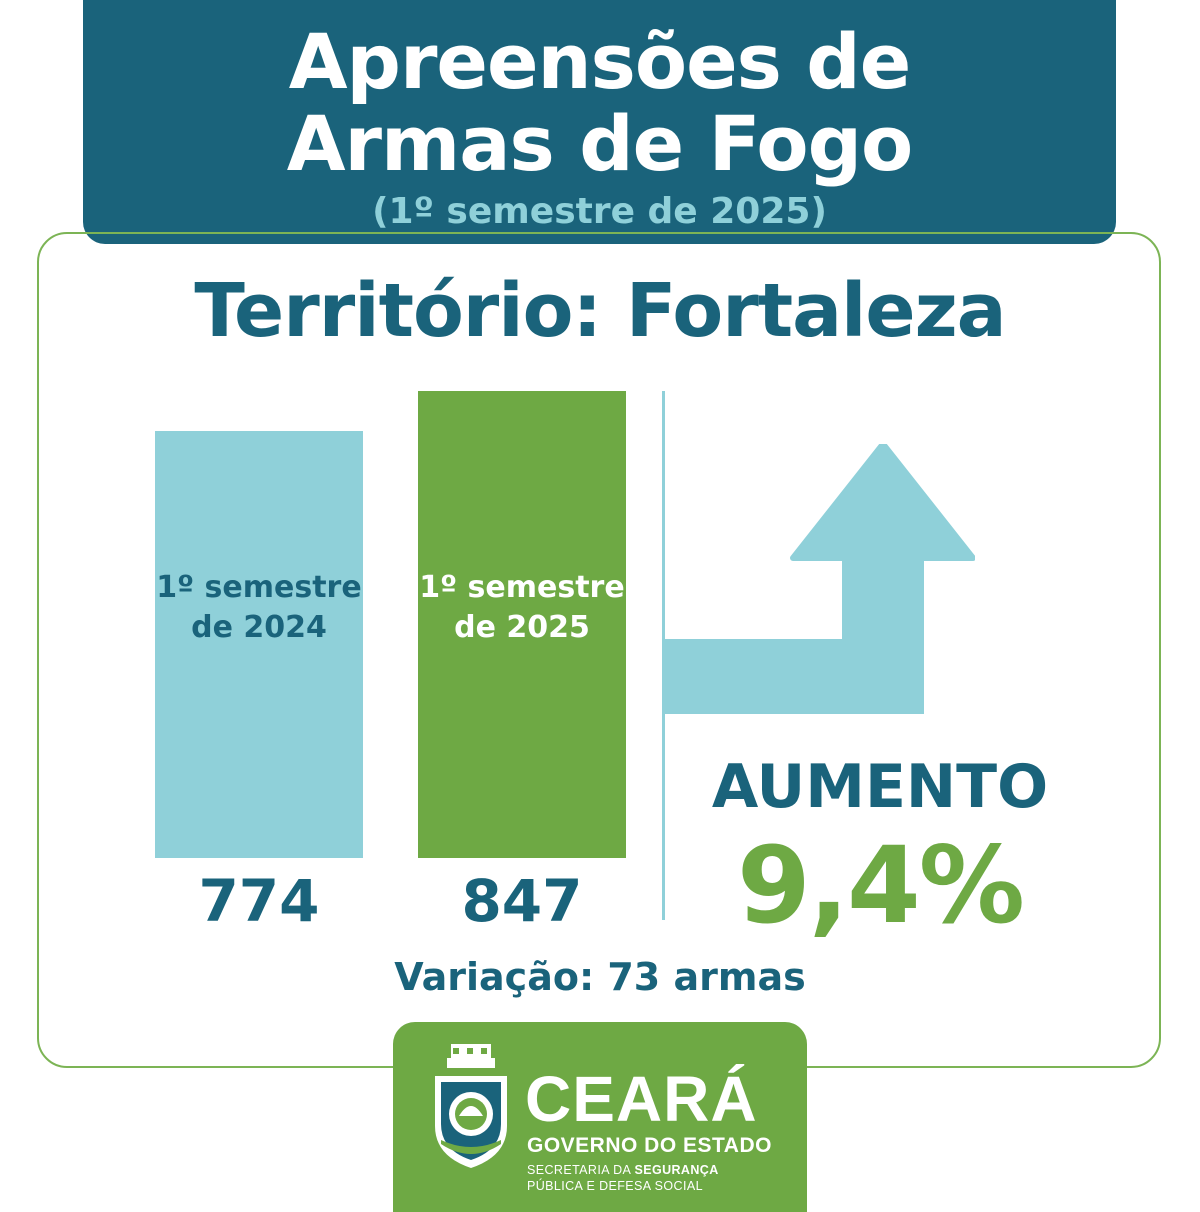  I want to click on chart-bar-1: 1º semestre de 2024, so click(259, 644).